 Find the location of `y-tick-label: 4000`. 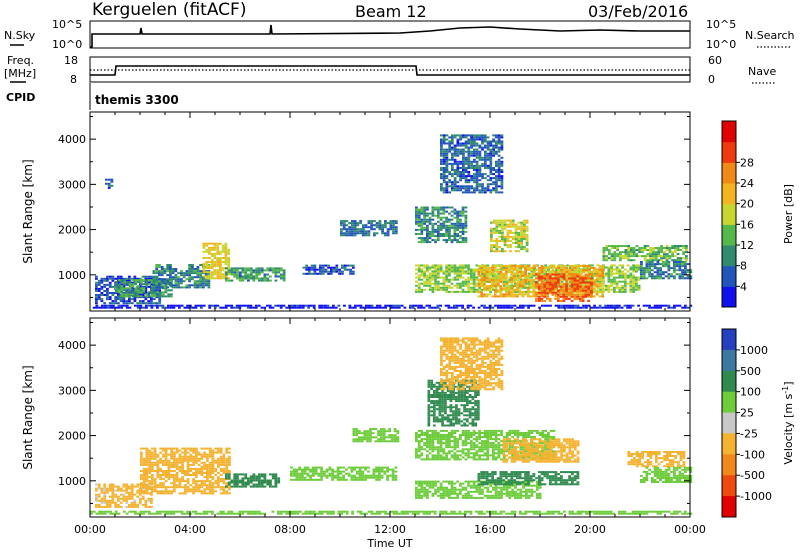

y-tick-label: 4000 is located at coordinates (72, 139).